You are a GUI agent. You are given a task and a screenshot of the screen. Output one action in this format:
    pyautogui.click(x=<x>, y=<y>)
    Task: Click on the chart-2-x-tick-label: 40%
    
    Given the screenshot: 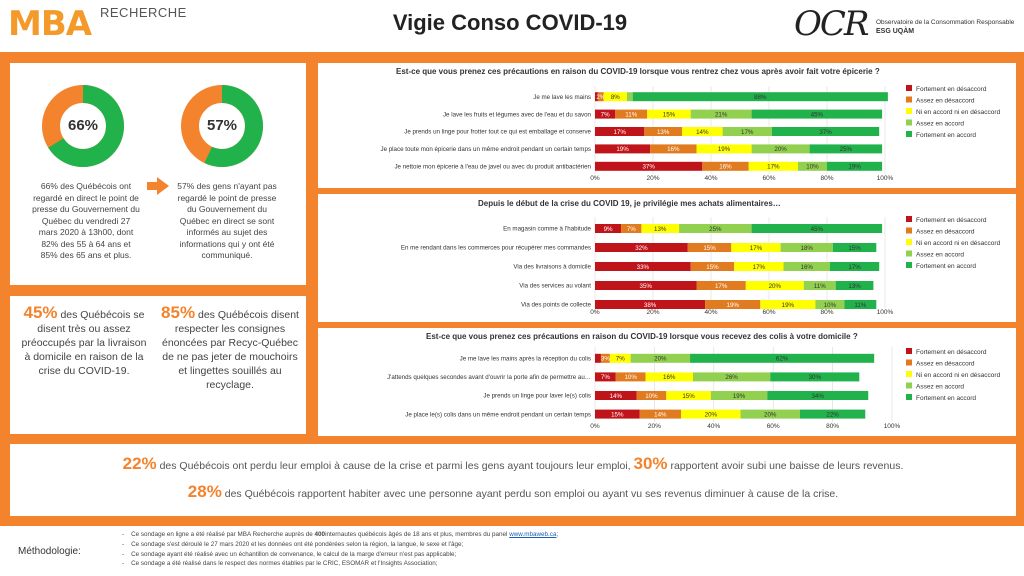 What is the action you would take?
    pyautogui.click(x=710, y=312)
    